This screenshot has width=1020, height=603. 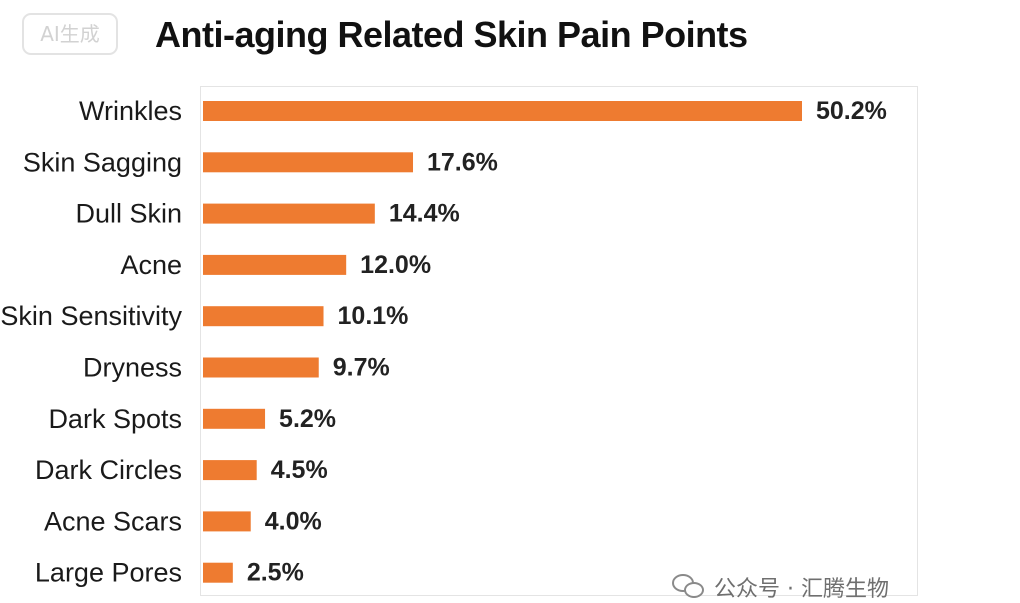 What do you see at coordinates (151, 265) in the screenshot?
I see `category-label: Acne` at bounding box center [151, 265].